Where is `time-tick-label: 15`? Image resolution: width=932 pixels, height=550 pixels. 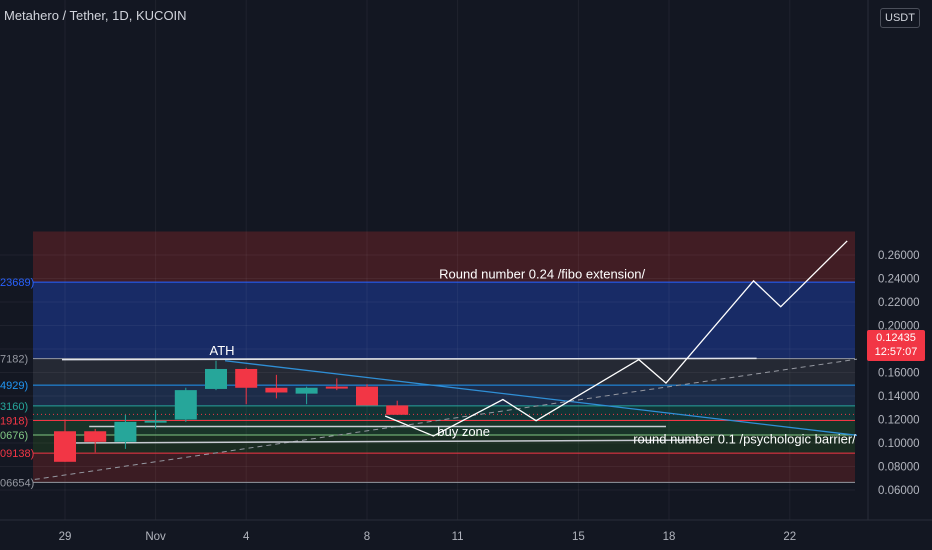 time-tick-label: 15 is located at coordinates (578, 537).